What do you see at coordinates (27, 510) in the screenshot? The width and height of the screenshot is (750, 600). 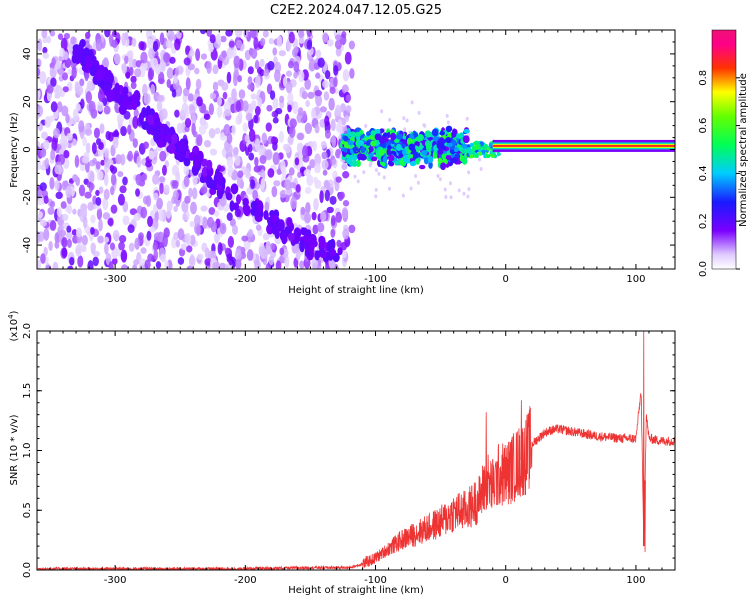 I see `y-tick-label: 0.5` at bounding box center [27, 510].